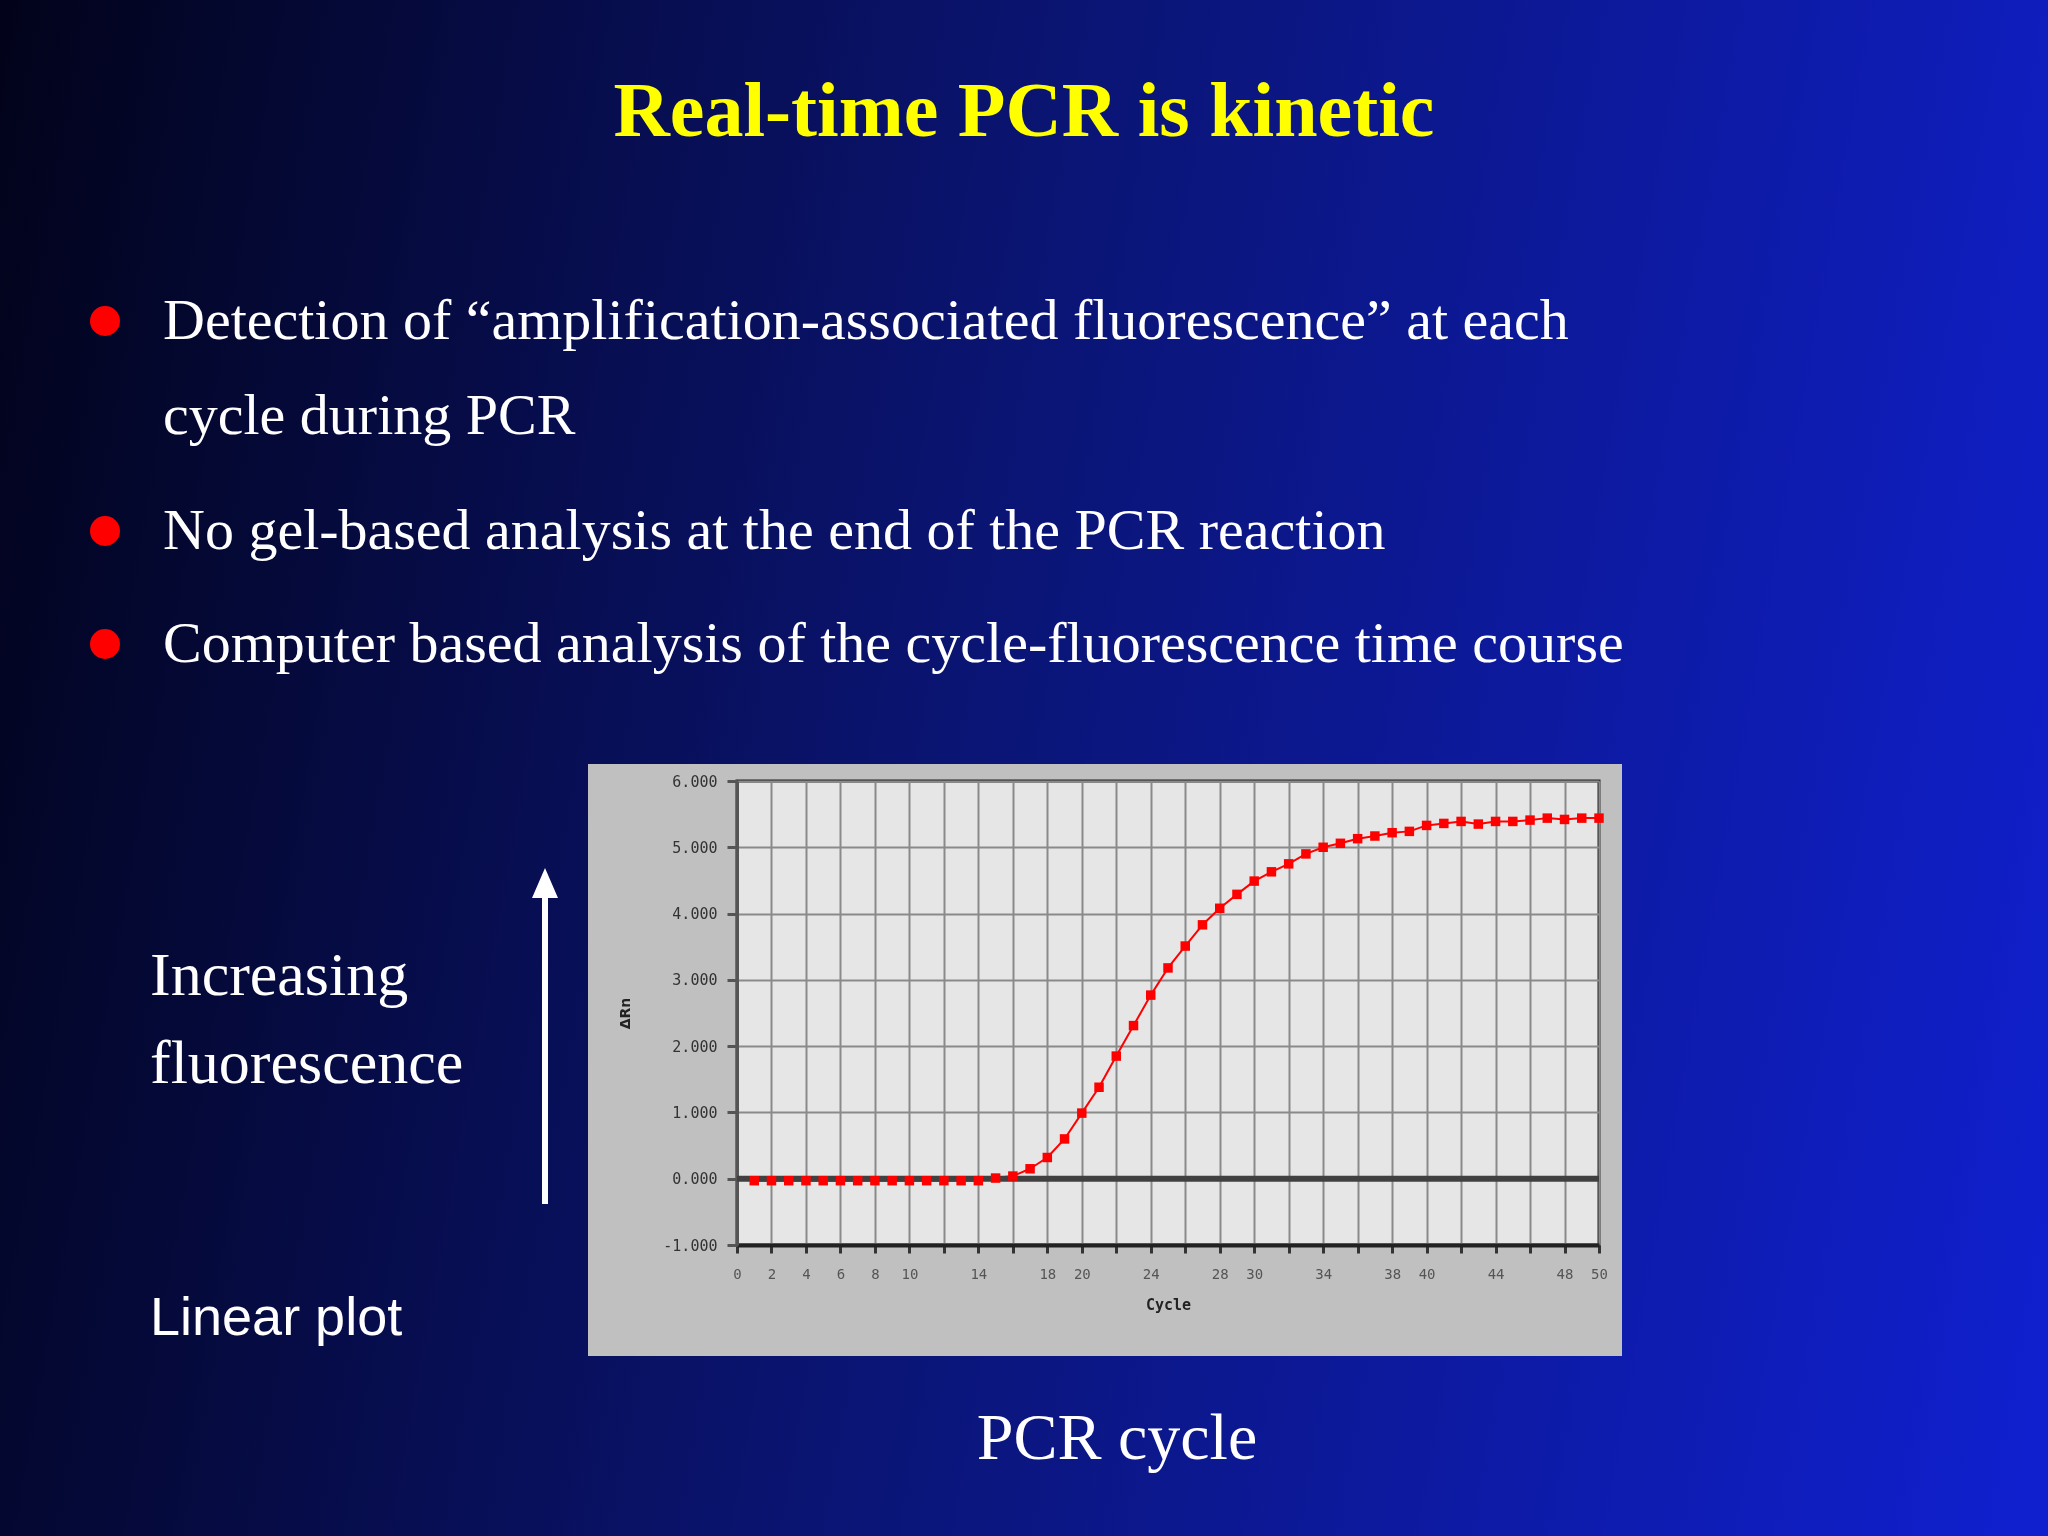 The height and width of the screenshot is (1536, 2048). Describe the element at coordinates (1255, 1273) in the screenshot. I see `x-tick-label: 30` at that location.